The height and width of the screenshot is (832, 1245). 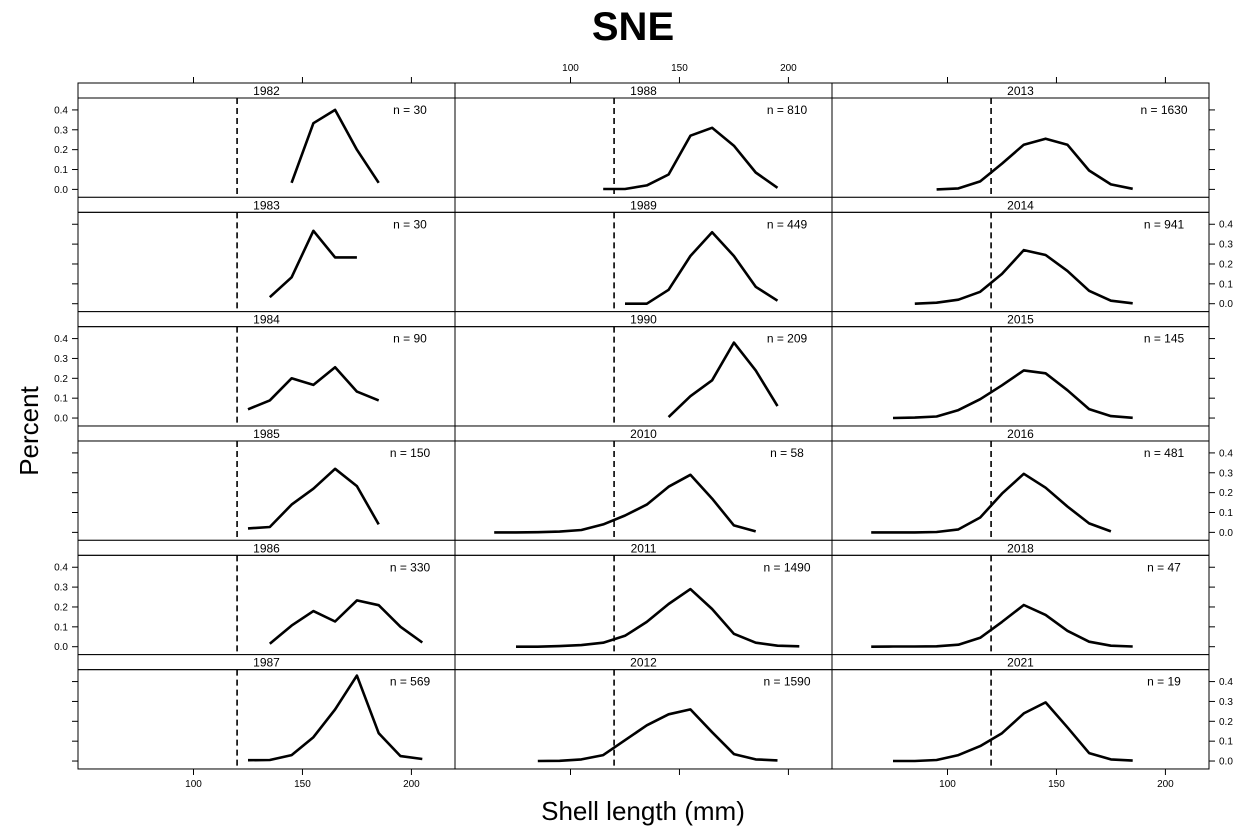 I want to click on n-label-2014: n = 941, so click(x=1164, y=224).